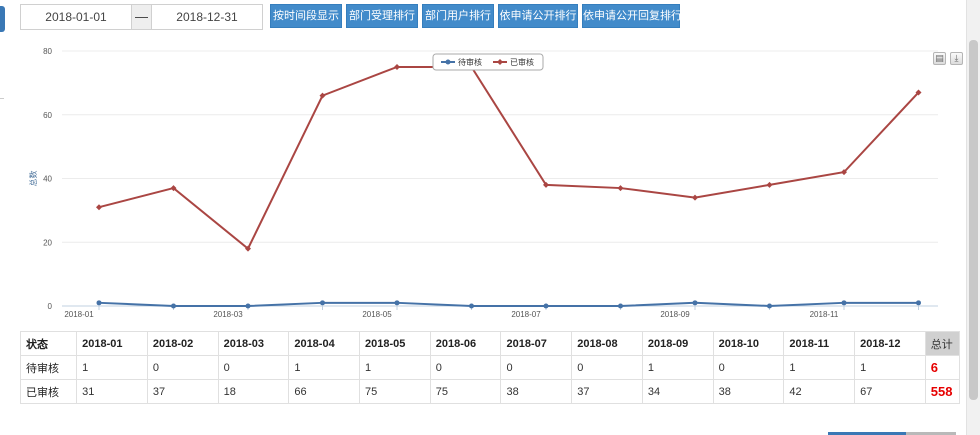 The width and height of the screenshot is (980, 435). Describe the element at coordinates (48, 343) in the screenshot. I see `status-header: 状态` at that location.